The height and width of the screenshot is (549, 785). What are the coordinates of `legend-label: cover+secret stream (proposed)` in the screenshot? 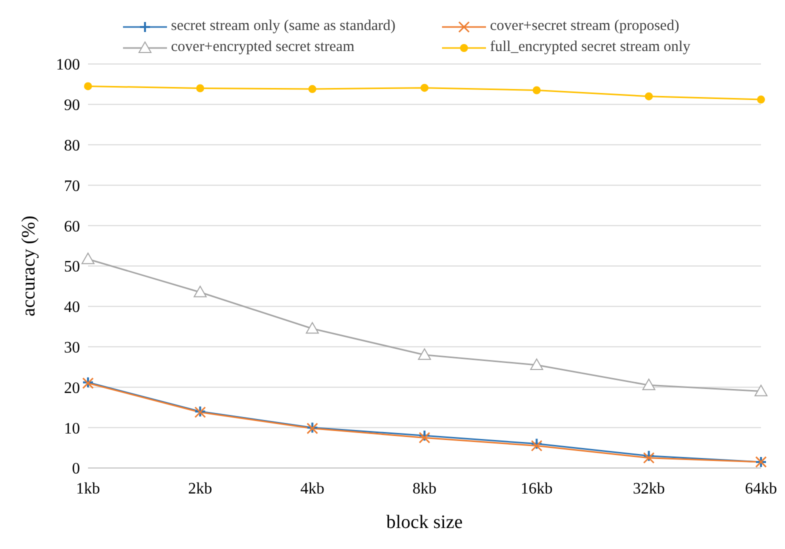 It's located at (585, 26).